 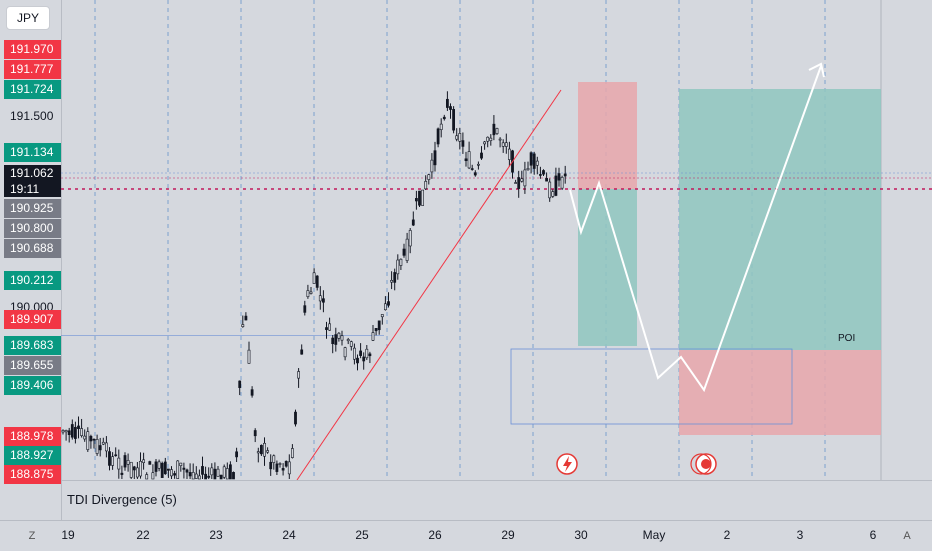 What do you see at coordinates (32, 116) in the screenshot?
I see `price-label: 191.500` at bounding box center [32, 116].